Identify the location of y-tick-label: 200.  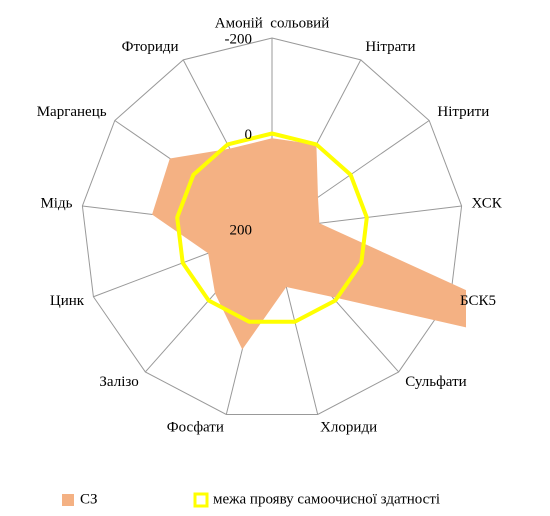
(241, 230).